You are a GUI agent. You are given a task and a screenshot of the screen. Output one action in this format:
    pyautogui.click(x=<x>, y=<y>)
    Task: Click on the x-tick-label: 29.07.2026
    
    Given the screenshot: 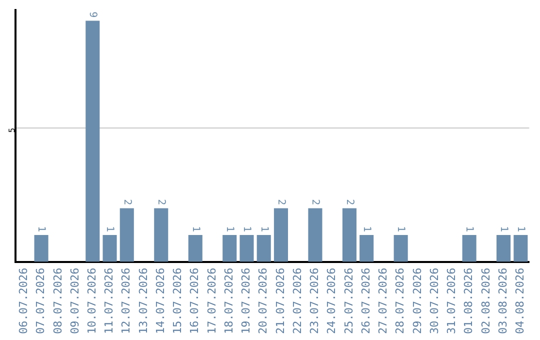 What is the action you would take?
    pyautogui.click(x=417, y=301)
    